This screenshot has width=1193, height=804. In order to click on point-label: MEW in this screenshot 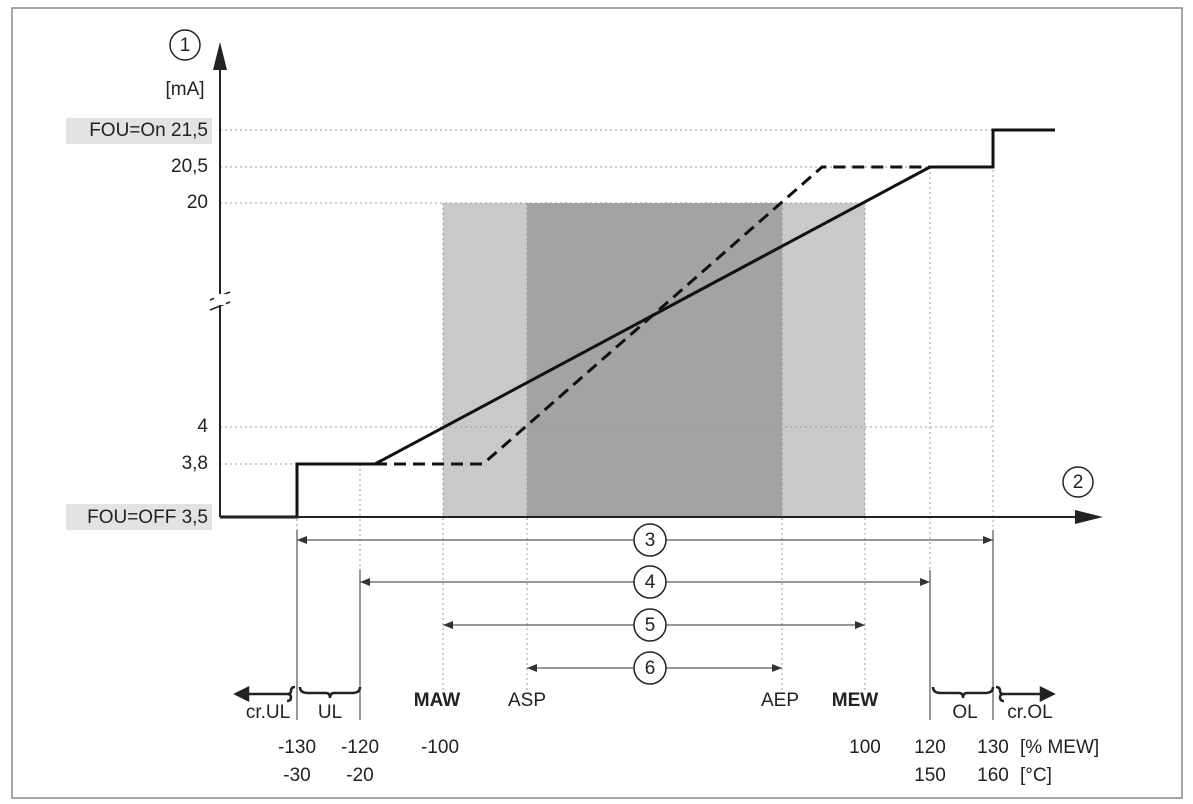, I will do `click(855, 700)`.